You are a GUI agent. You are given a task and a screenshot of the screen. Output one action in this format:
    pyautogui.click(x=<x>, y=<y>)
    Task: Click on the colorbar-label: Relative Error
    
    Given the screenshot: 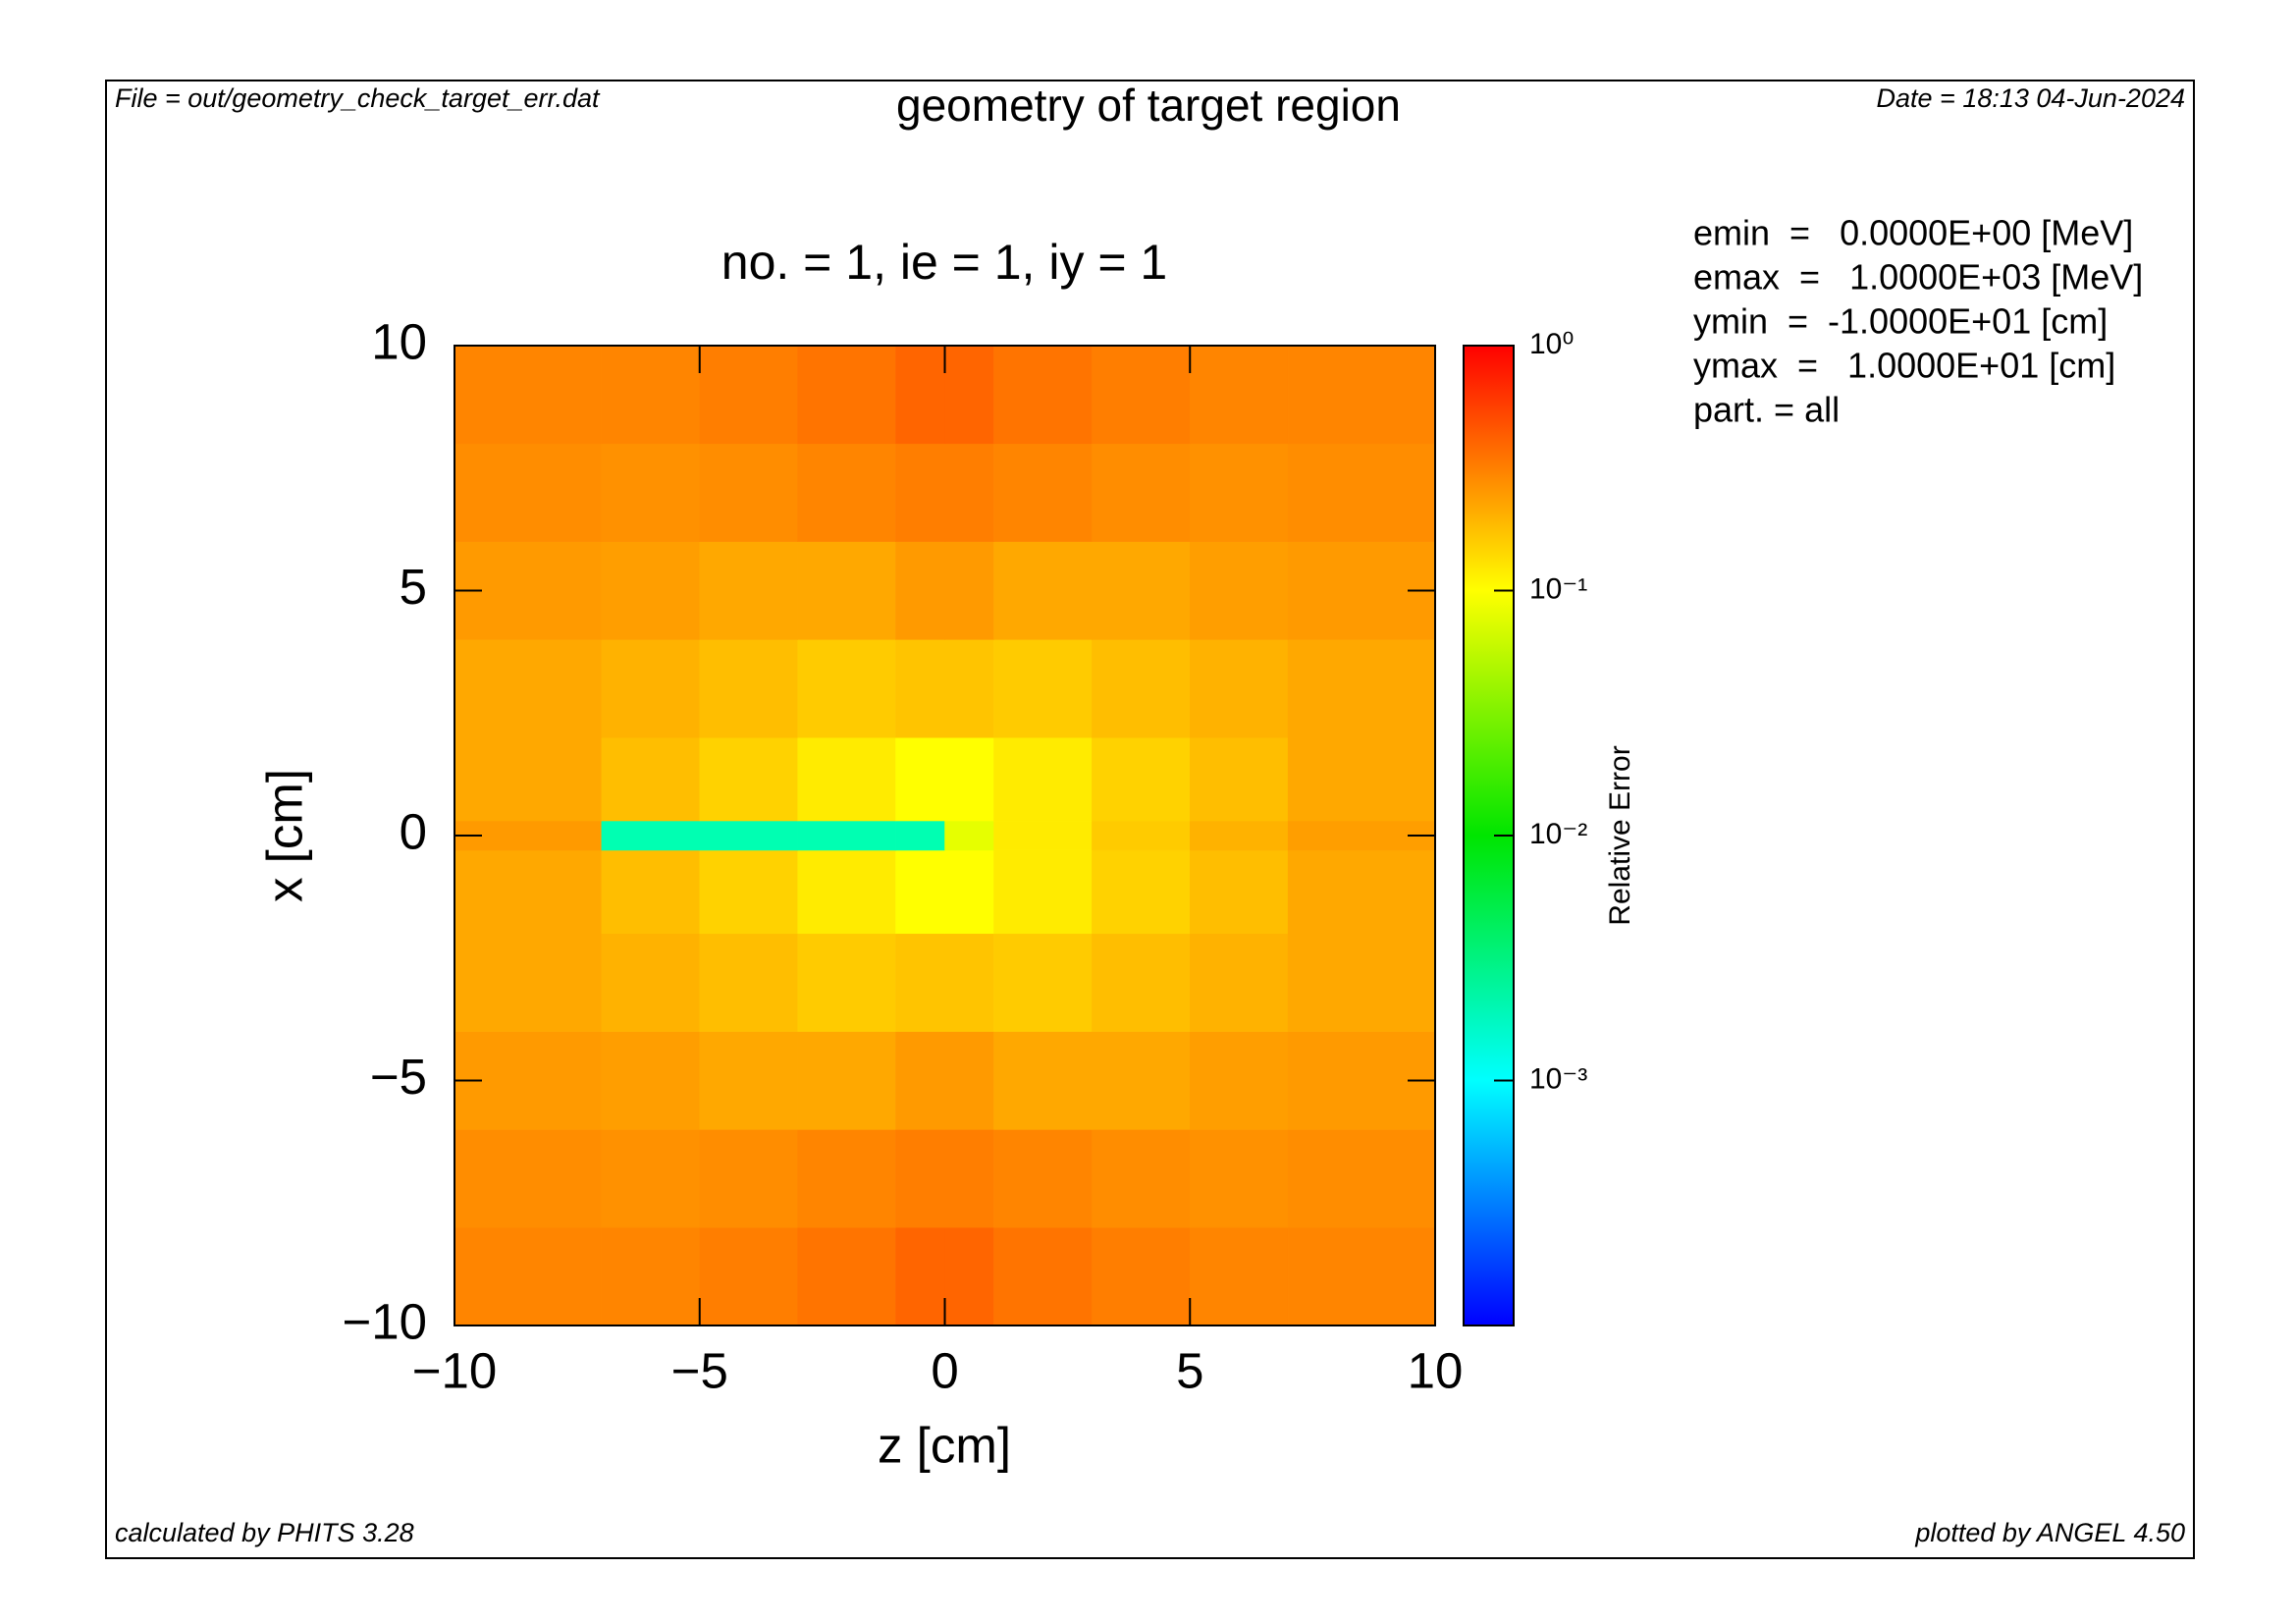 What is the action you would take?
    pyautogui.click(x=1620, y=835)
    